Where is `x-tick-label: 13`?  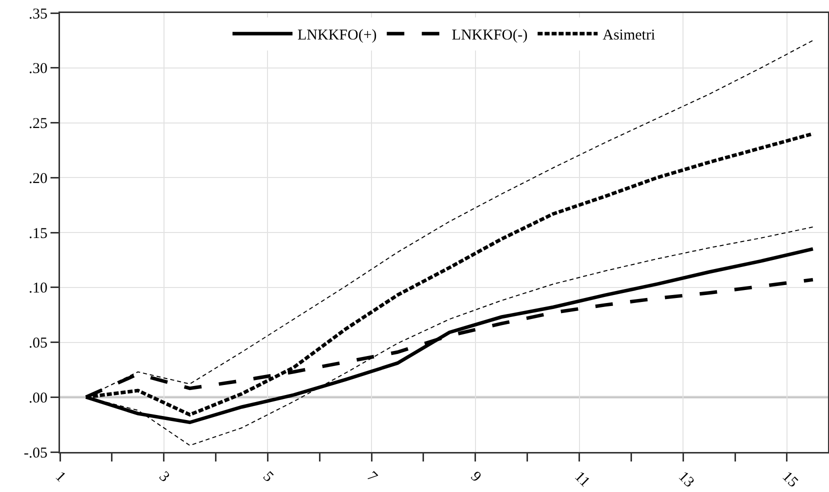 x-tick-label: 13 is located at coordinates (685, 479).